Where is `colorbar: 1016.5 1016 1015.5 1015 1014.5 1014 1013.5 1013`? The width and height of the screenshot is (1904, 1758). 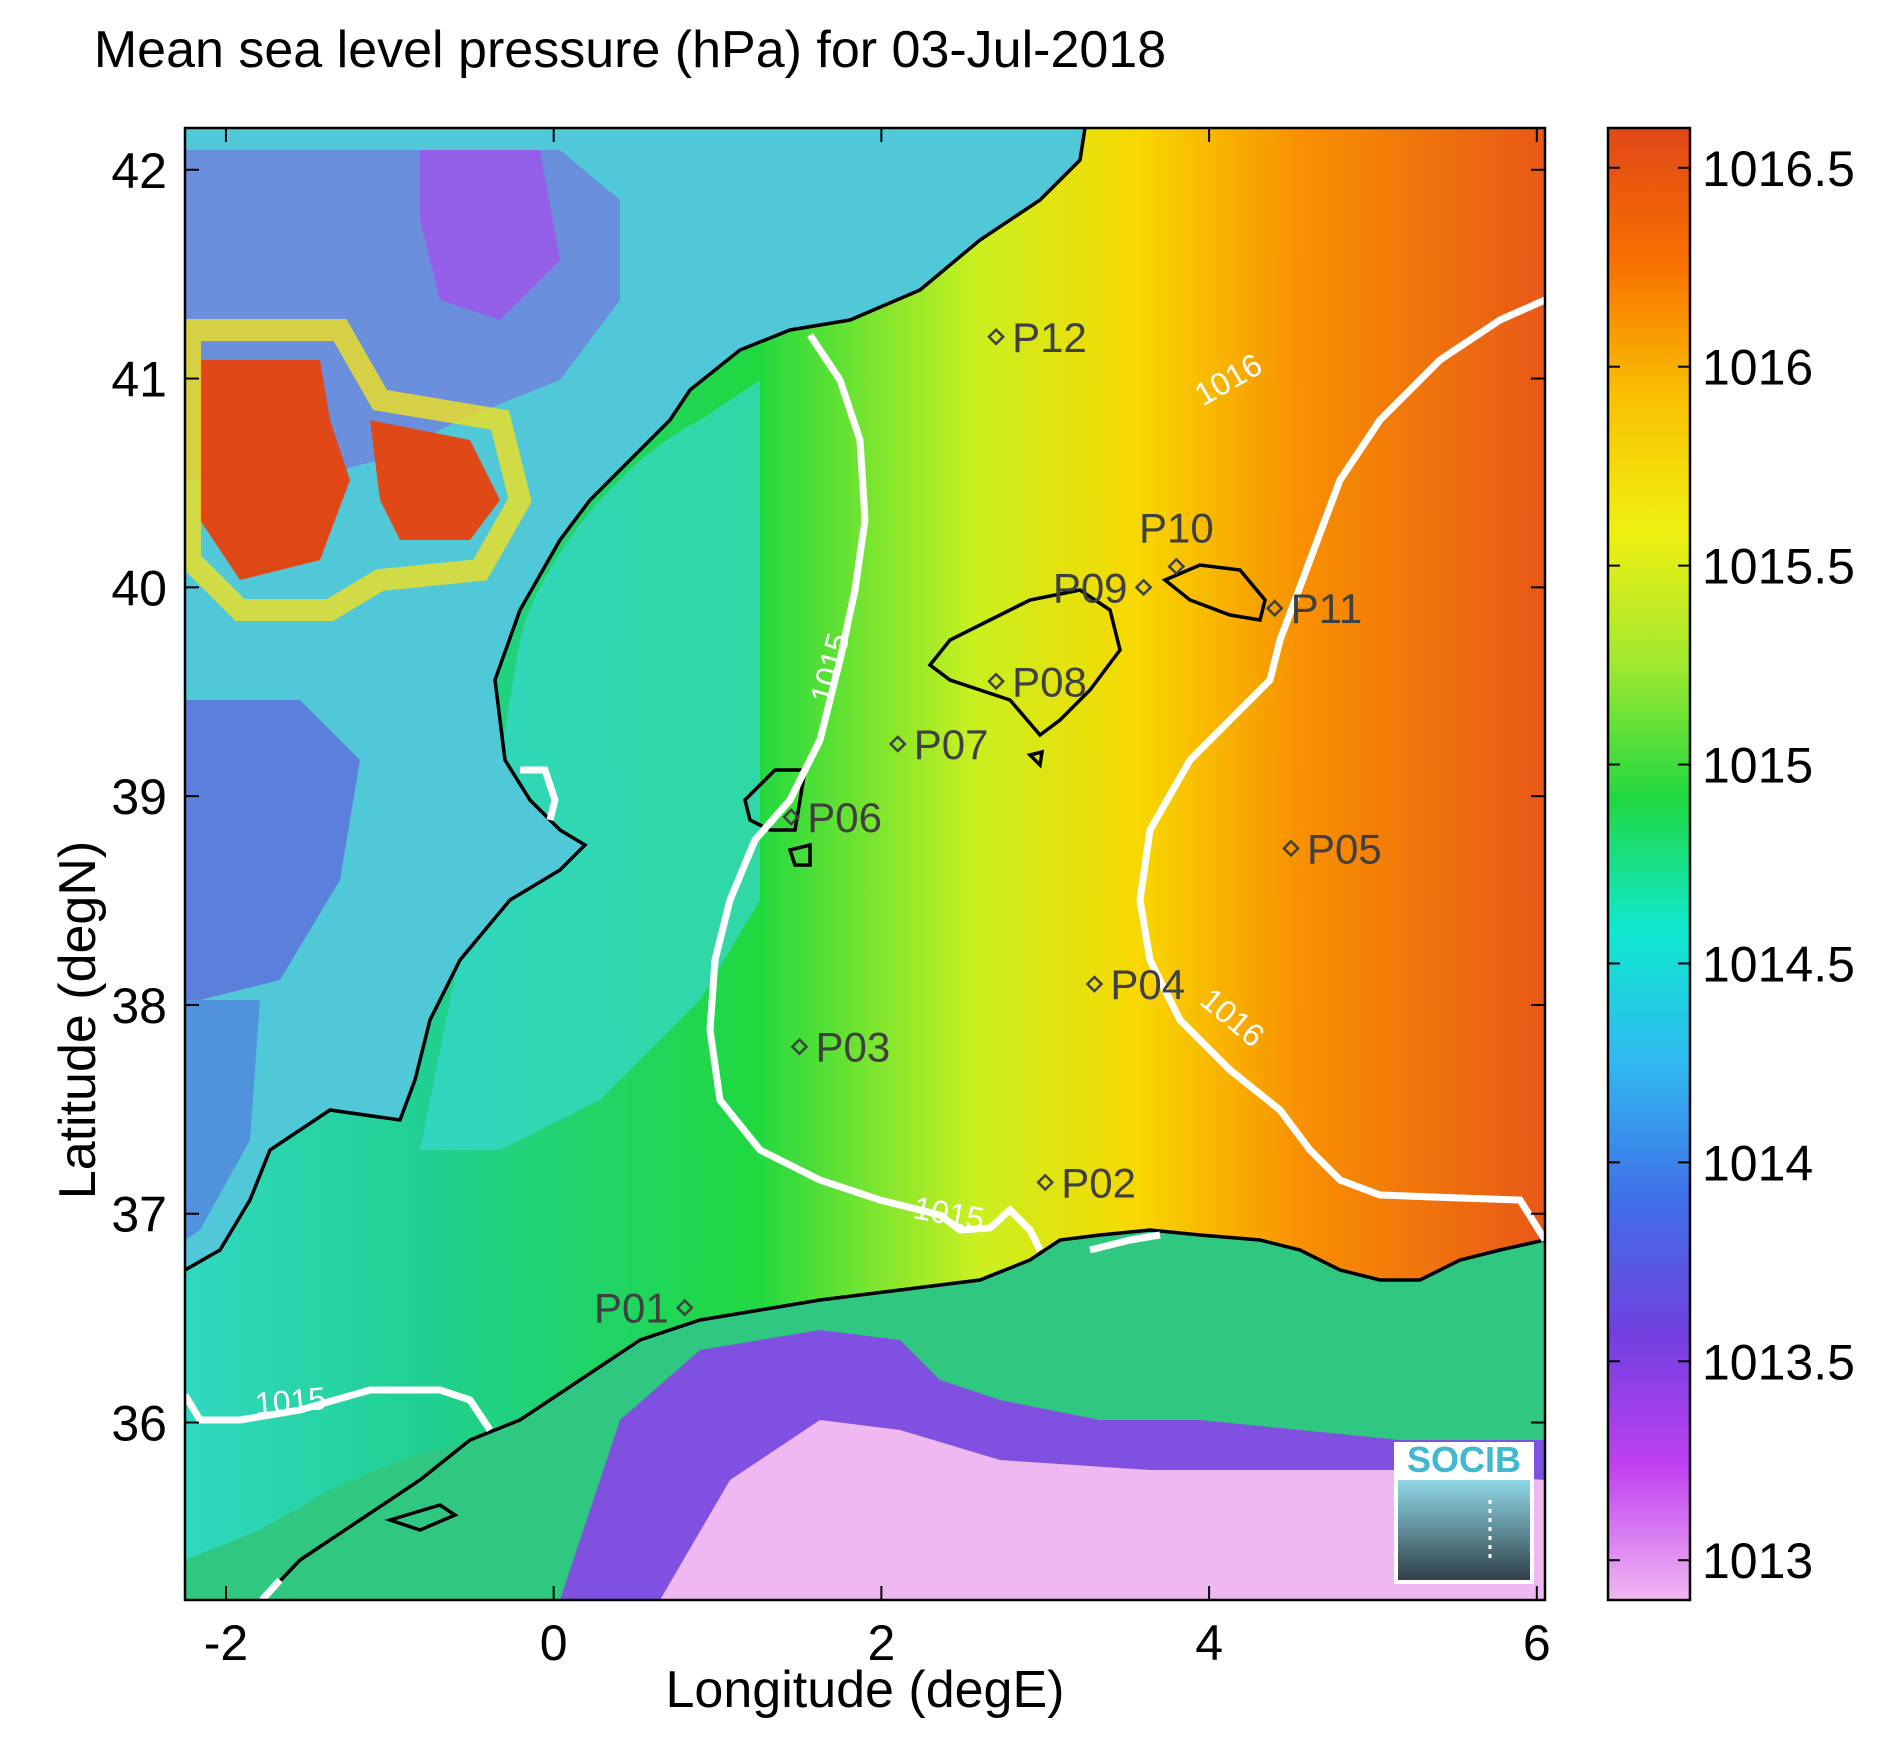
colorbar: 1016.5 1016 1015.5 1015 1014.5 1014 1013.5 1013 is located at coordinates (1730, 864).